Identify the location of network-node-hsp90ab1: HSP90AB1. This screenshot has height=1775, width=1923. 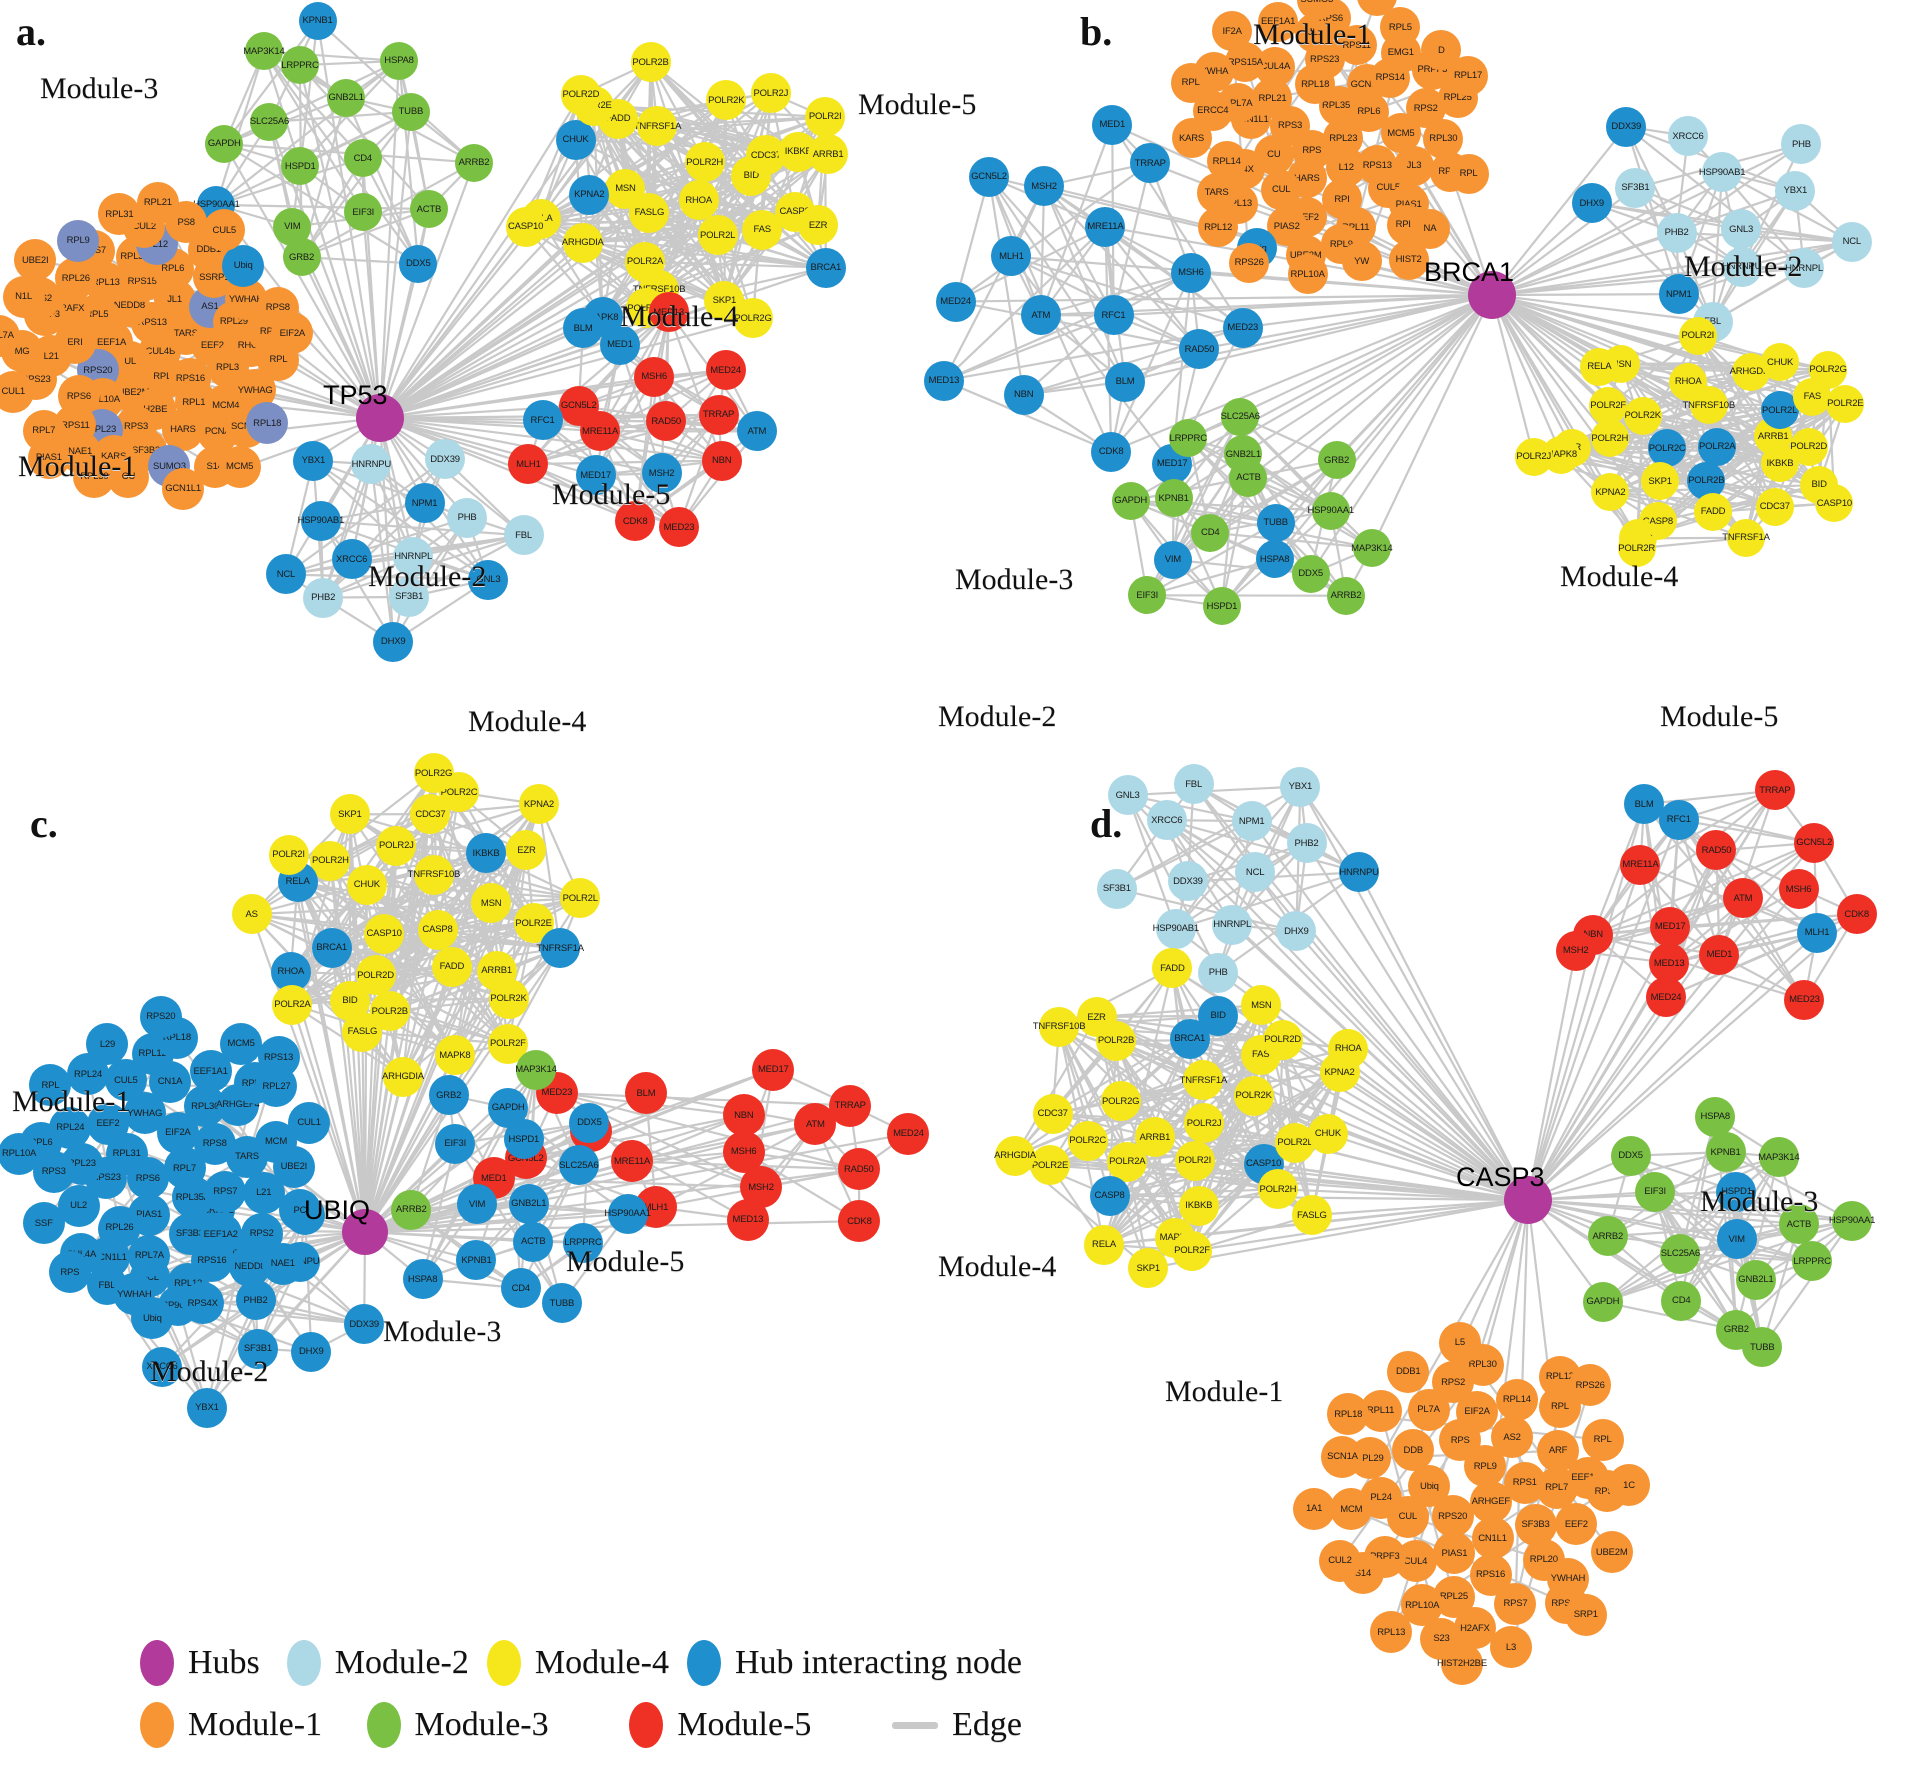
(1176, 928).